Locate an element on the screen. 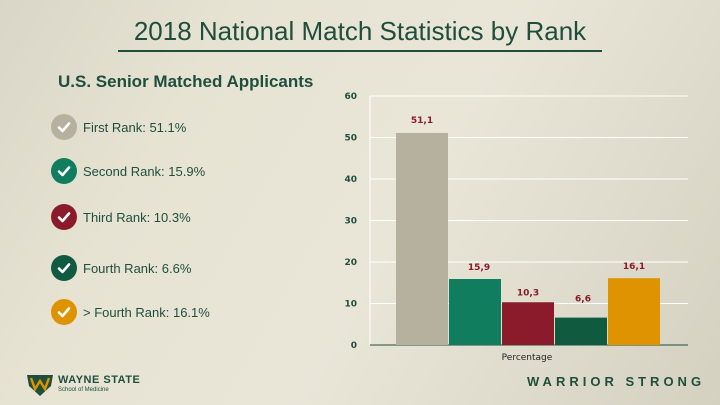 Image resolution: width=720 pixels, height=405 pixels. title-underline is located at coordinates (360, 51).